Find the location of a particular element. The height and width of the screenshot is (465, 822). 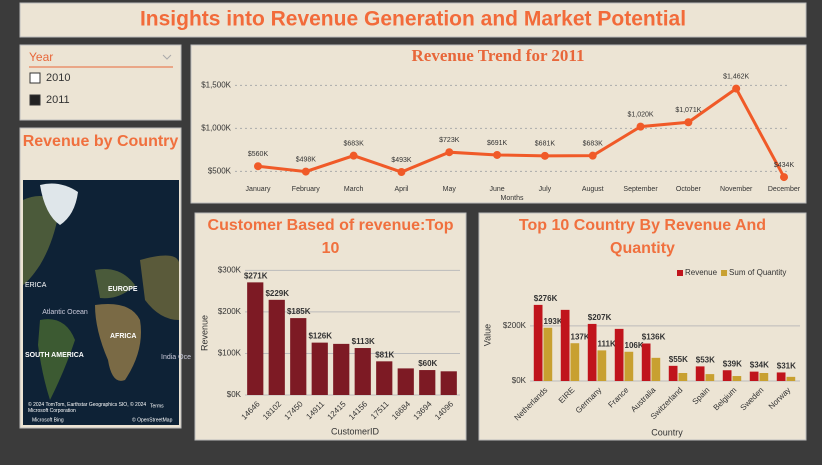

chart-title-box: Top 10 Country By Revenue And Quantity is located at coordinates (642, 237).